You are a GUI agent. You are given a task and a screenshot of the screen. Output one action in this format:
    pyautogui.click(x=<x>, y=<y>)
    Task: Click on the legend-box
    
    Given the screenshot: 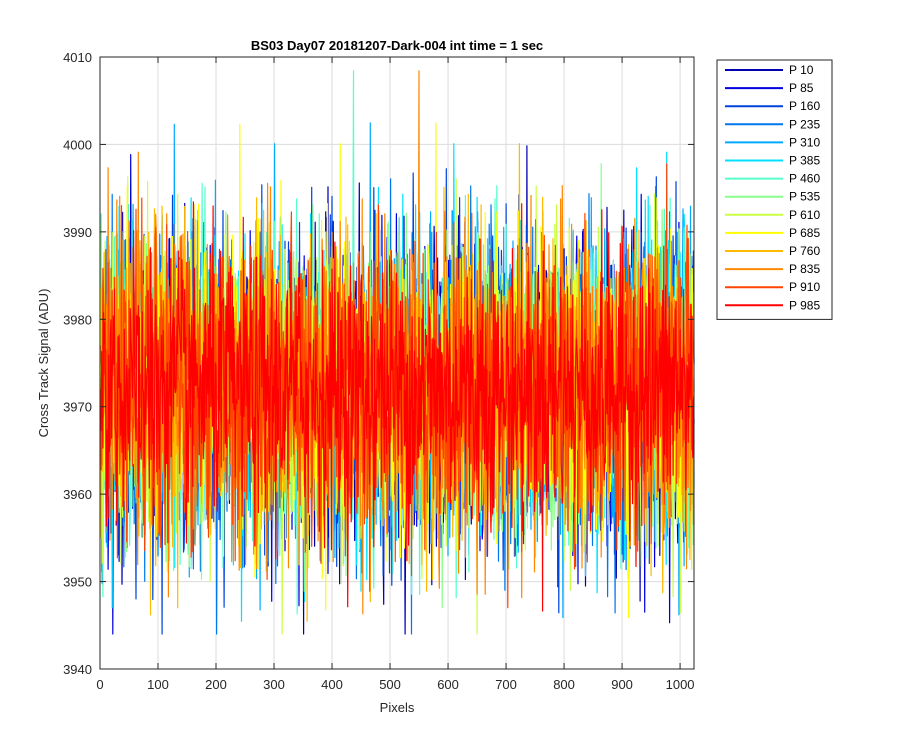 What is the action you would take?
    pyautogui.click(x=774, y=189)
    